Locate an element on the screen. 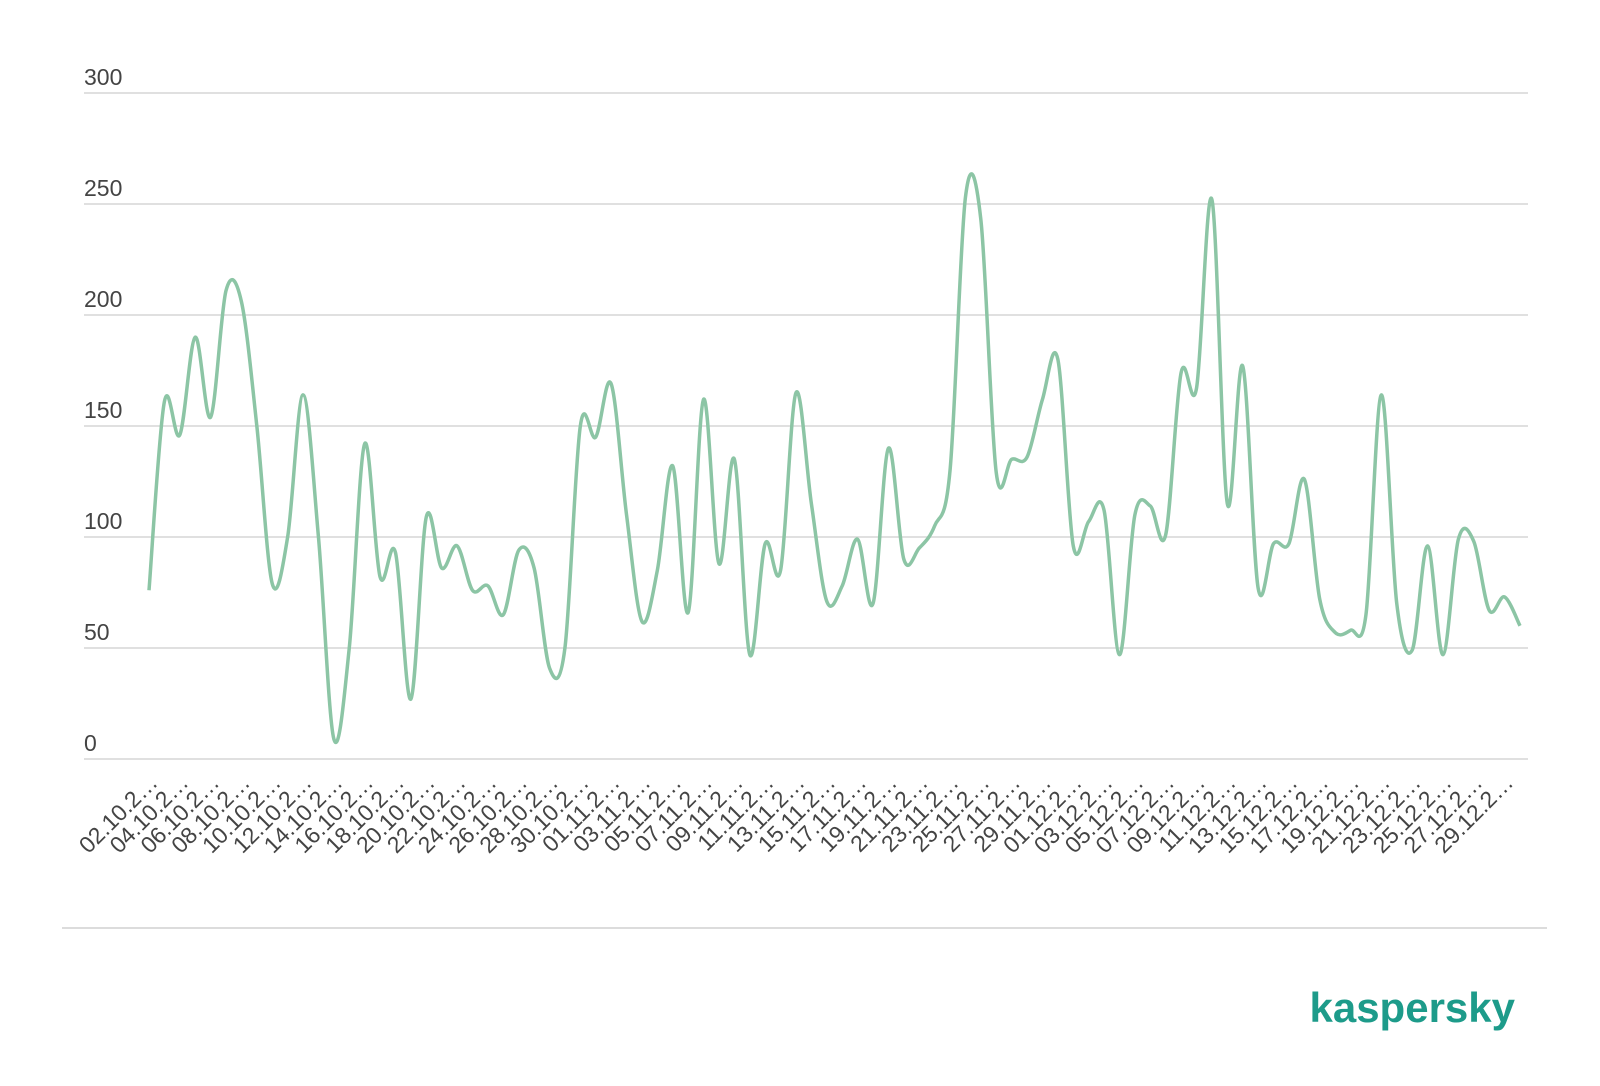  y-tick-label: 100 is located at coordinates (103, 521).